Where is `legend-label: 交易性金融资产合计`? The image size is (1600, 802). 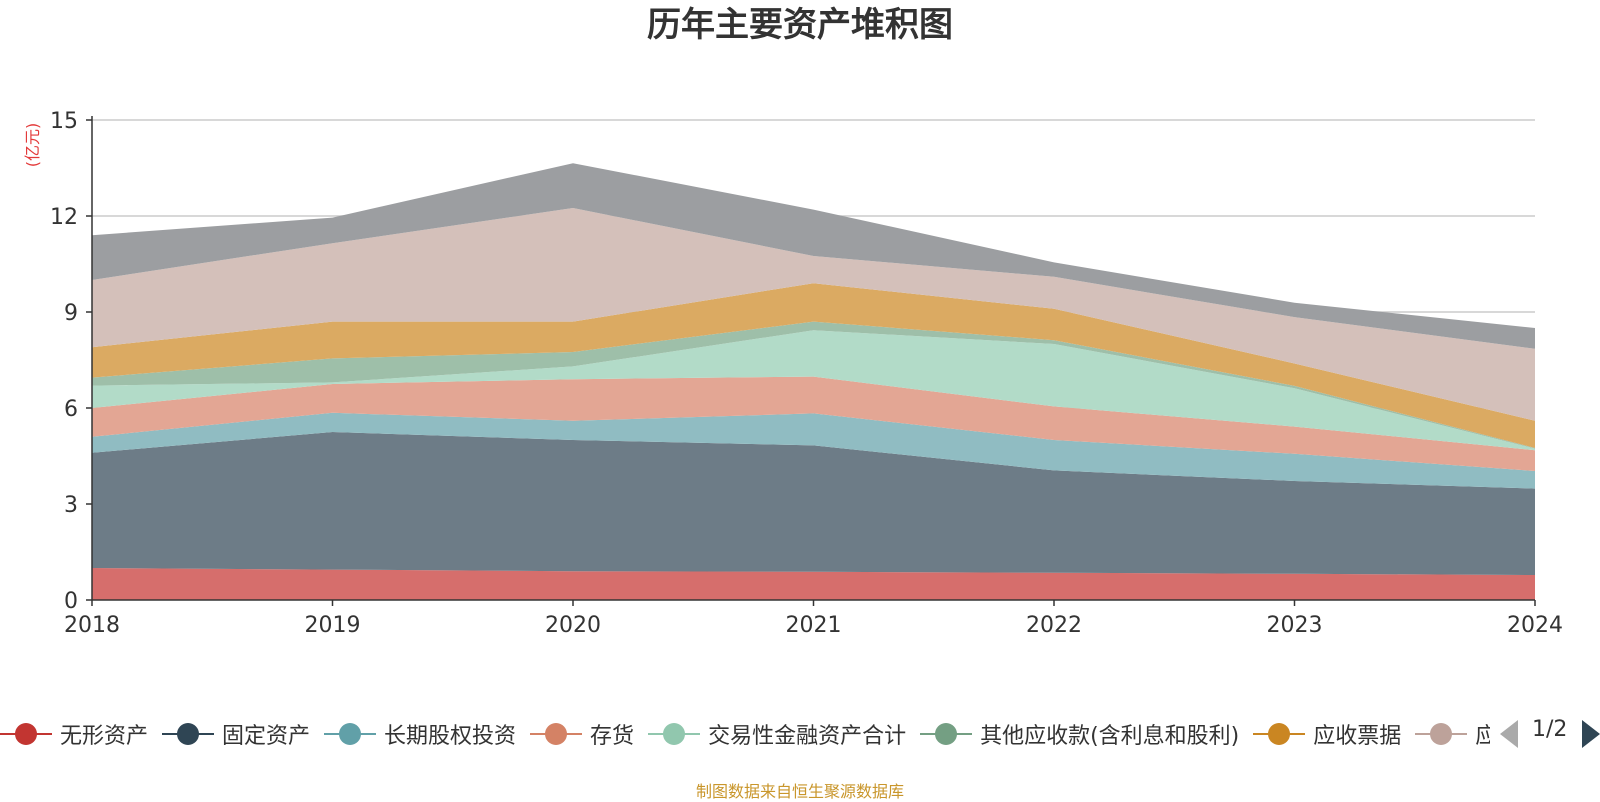
legend-label: 交易性金融资产合计 is located at coordinates (807, 736).